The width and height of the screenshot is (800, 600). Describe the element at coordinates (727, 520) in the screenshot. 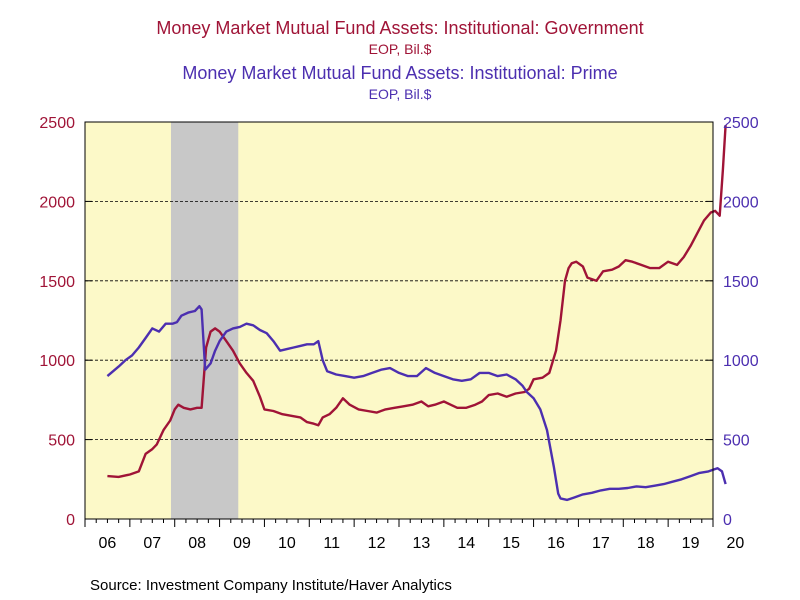

I see `right-axis-tick-label: 0` at that location.